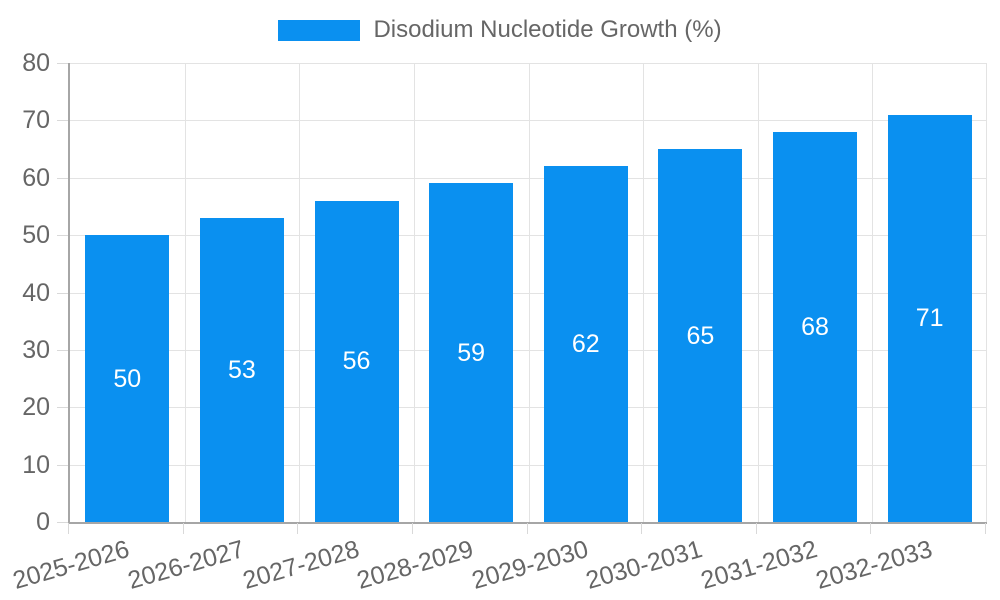 The height and width of the screenshot is (600, 1000). I want to click on y-tick-label: 40, so click(36, 292).